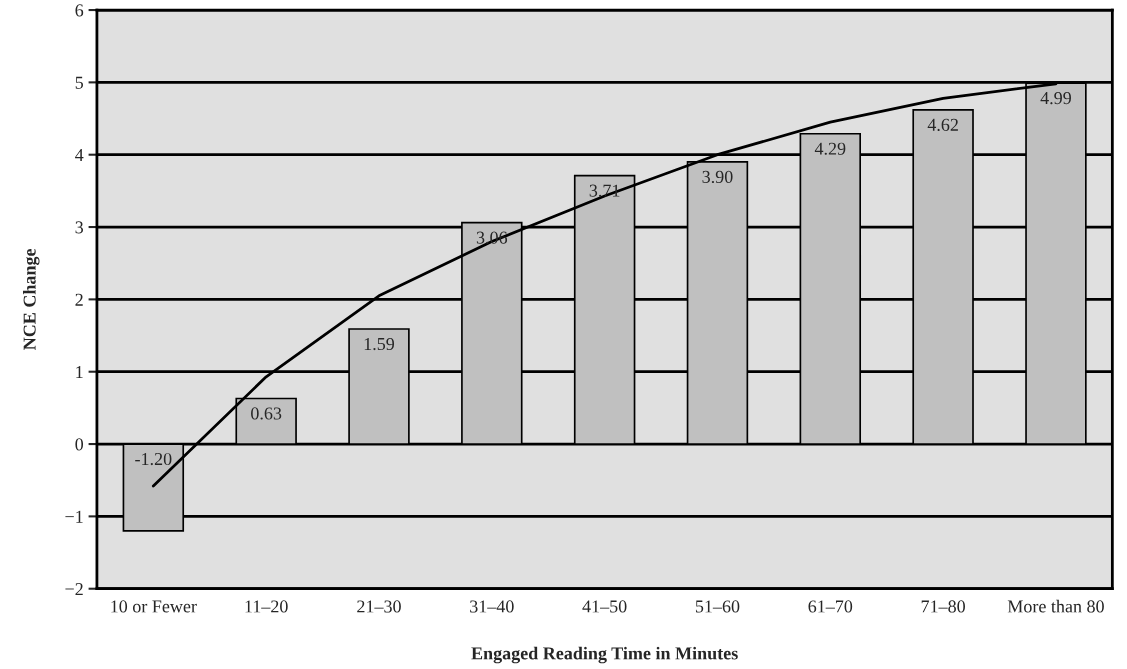 The width and height of the screenshot is (1127, 669). I want to click on y-tick-label: 0, so click(79, 444).